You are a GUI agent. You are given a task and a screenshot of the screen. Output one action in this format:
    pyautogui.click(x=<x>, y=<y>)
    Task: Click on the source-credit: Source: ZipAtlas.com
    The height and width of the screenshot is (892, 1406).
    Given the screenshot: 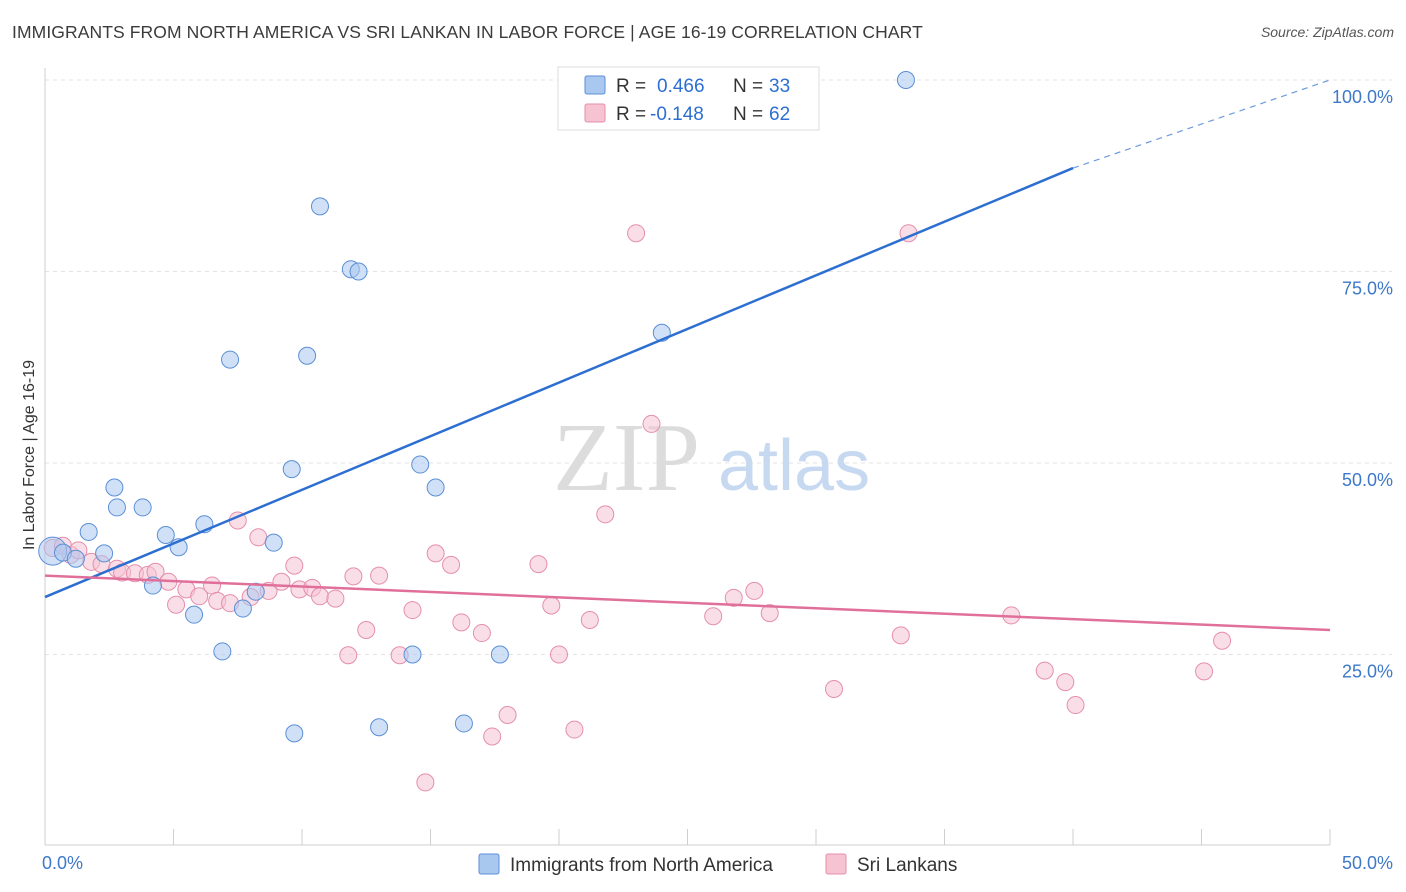 What is the action you would take?
    pyautogui.click(x=1327, y=32)
    